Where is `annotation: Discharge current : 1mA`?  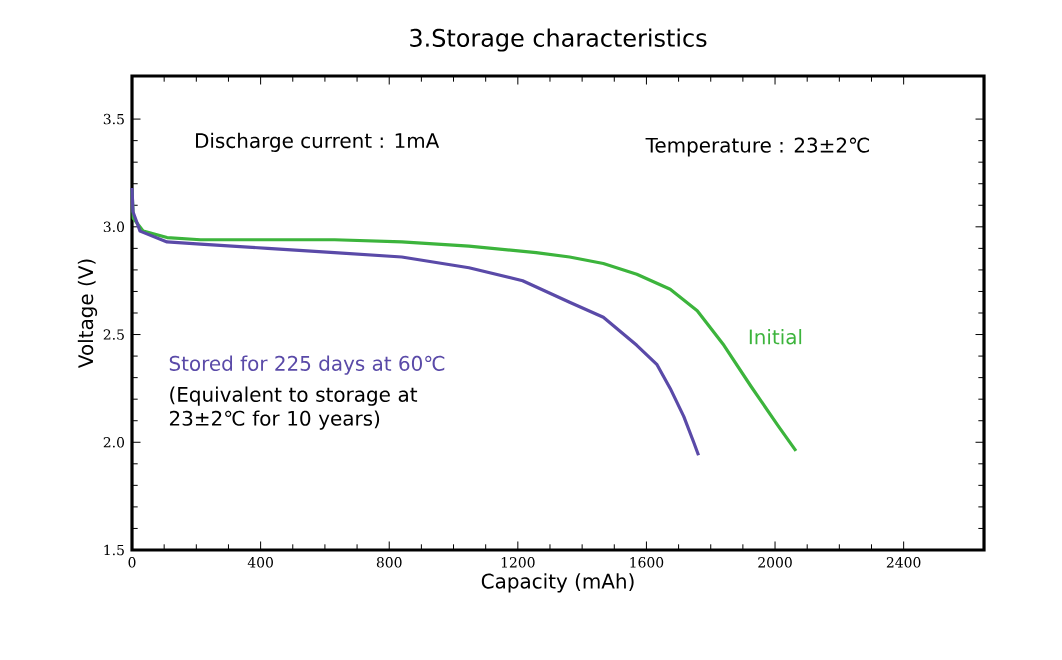
annotation: Discharge current : 1mA is located at coordinates (318, 142).